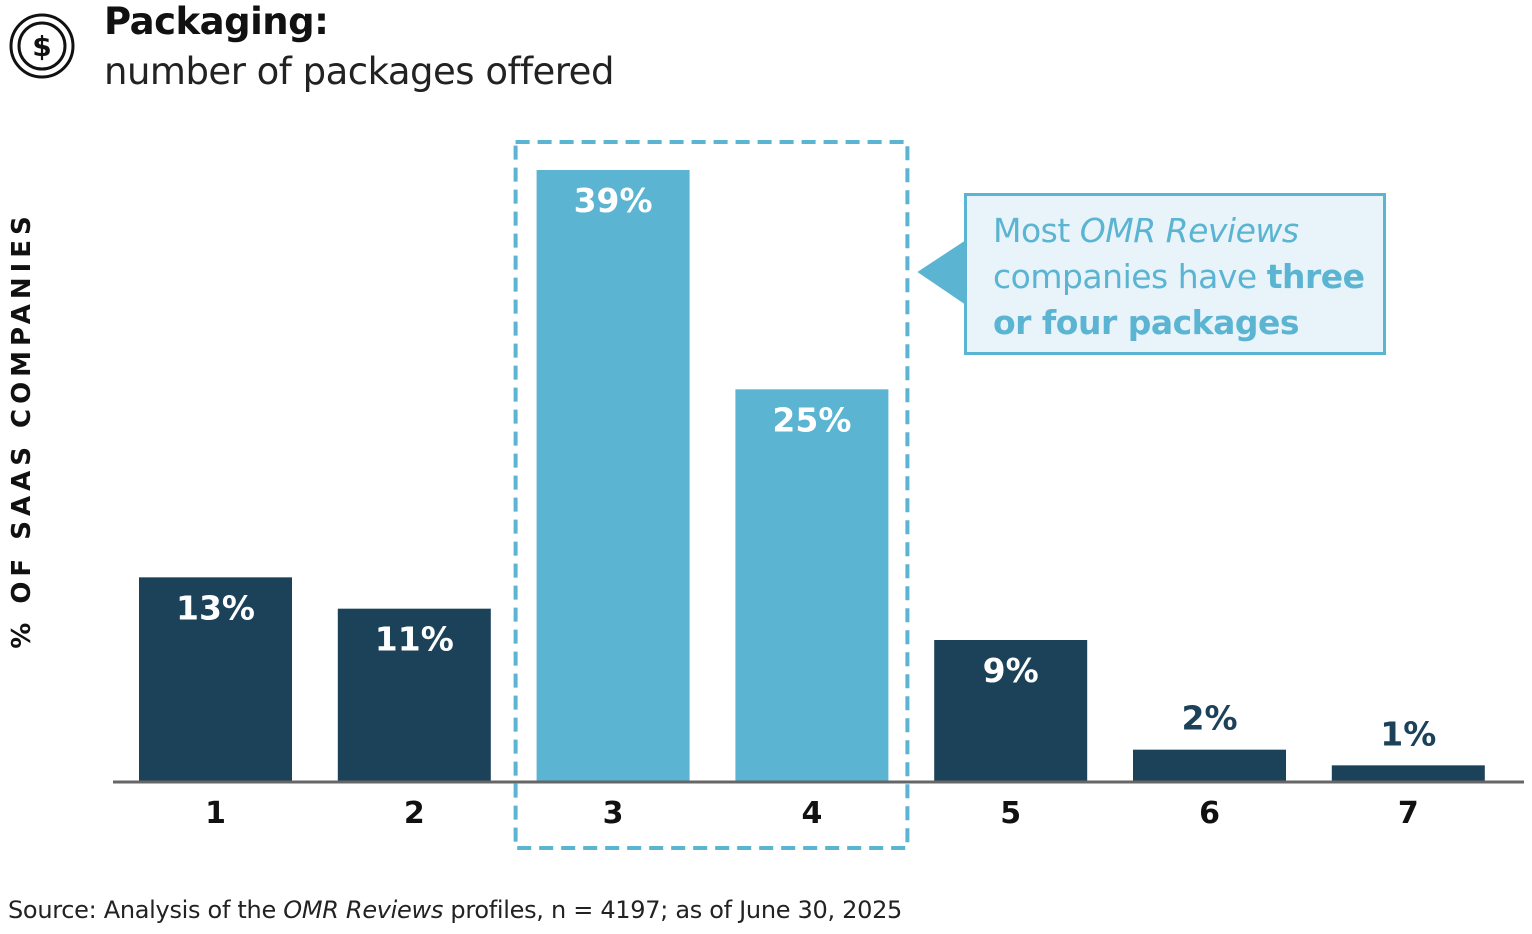  Describe the element at coordinates (146, 910) in the screenshot. I see `source-text-1: Source: Analysis of the` at that location.